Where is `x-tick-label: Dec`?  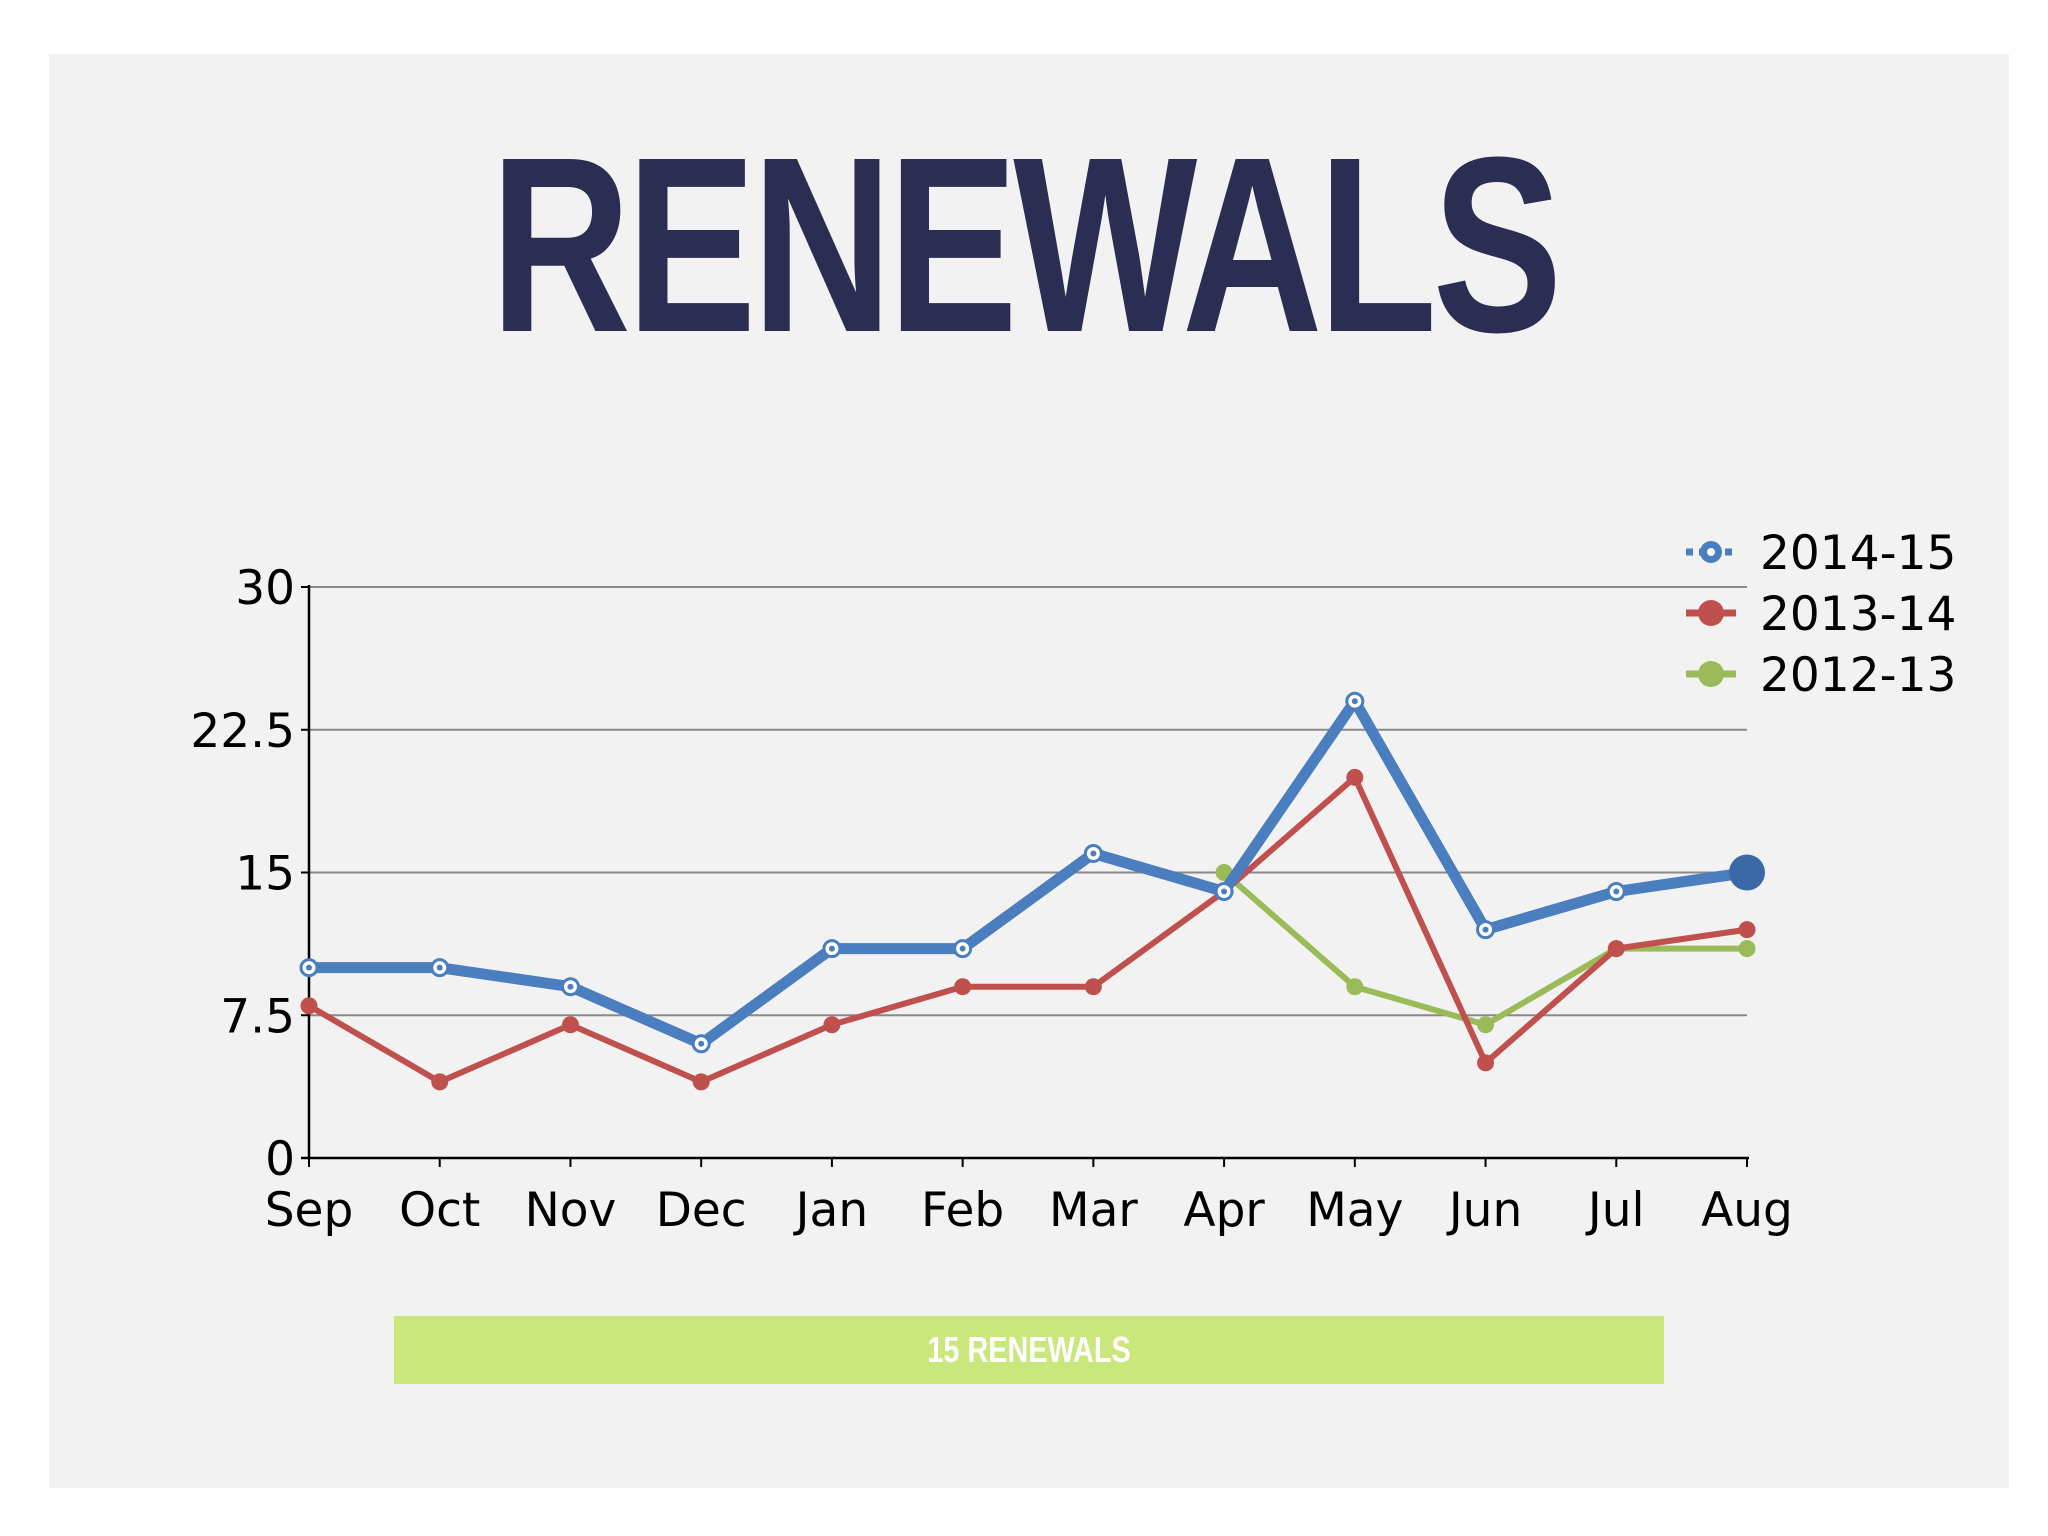
x-tick-label: Dec is located at coordinates (701, 1210).